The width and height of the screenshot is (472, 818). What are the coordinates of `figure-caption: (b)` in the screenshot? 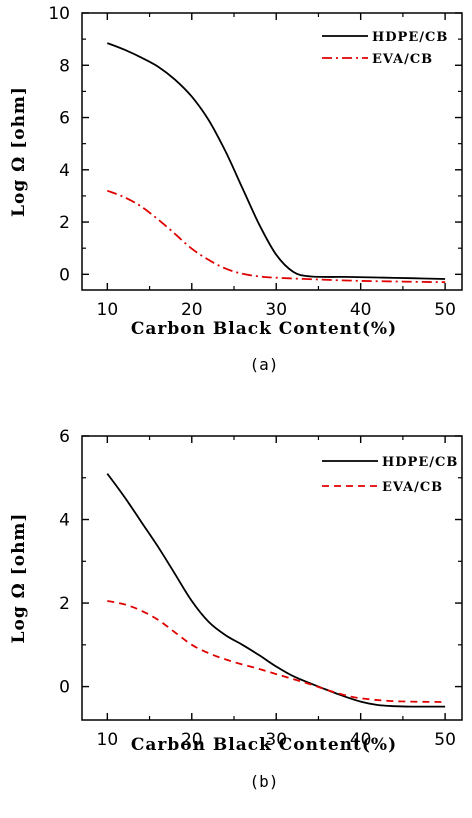 It's located at (264, 781).